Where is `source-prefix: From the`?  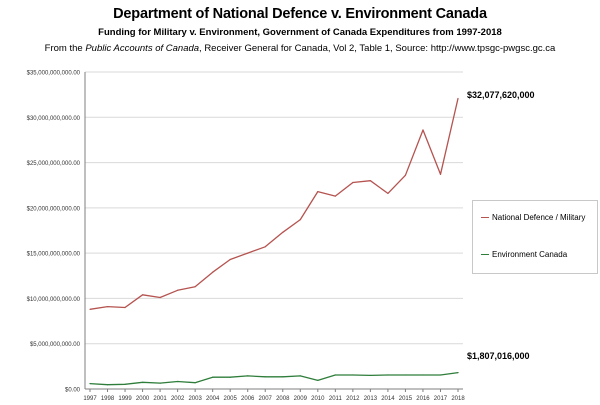
source-prefix: From the is located at coordinates (65, 48).